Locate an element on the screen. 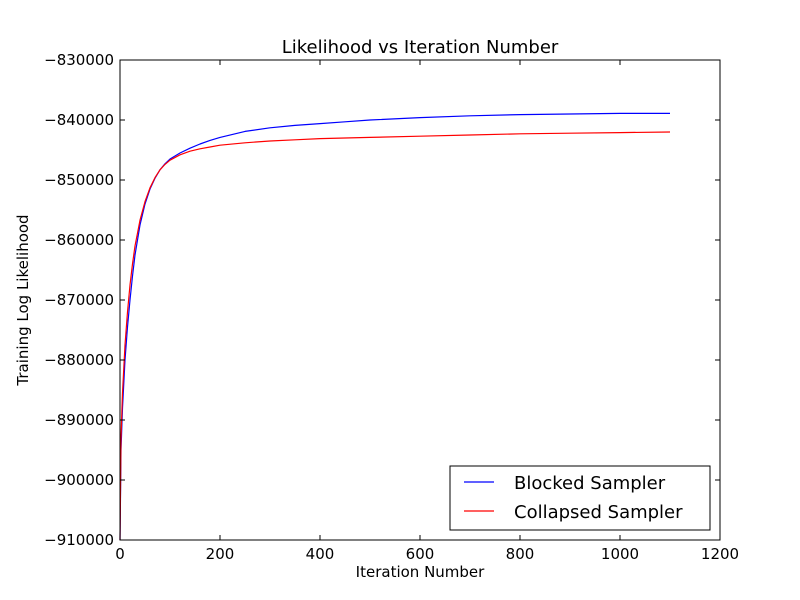  x-tick-label: 1000 is located at coordinates (620, 554).